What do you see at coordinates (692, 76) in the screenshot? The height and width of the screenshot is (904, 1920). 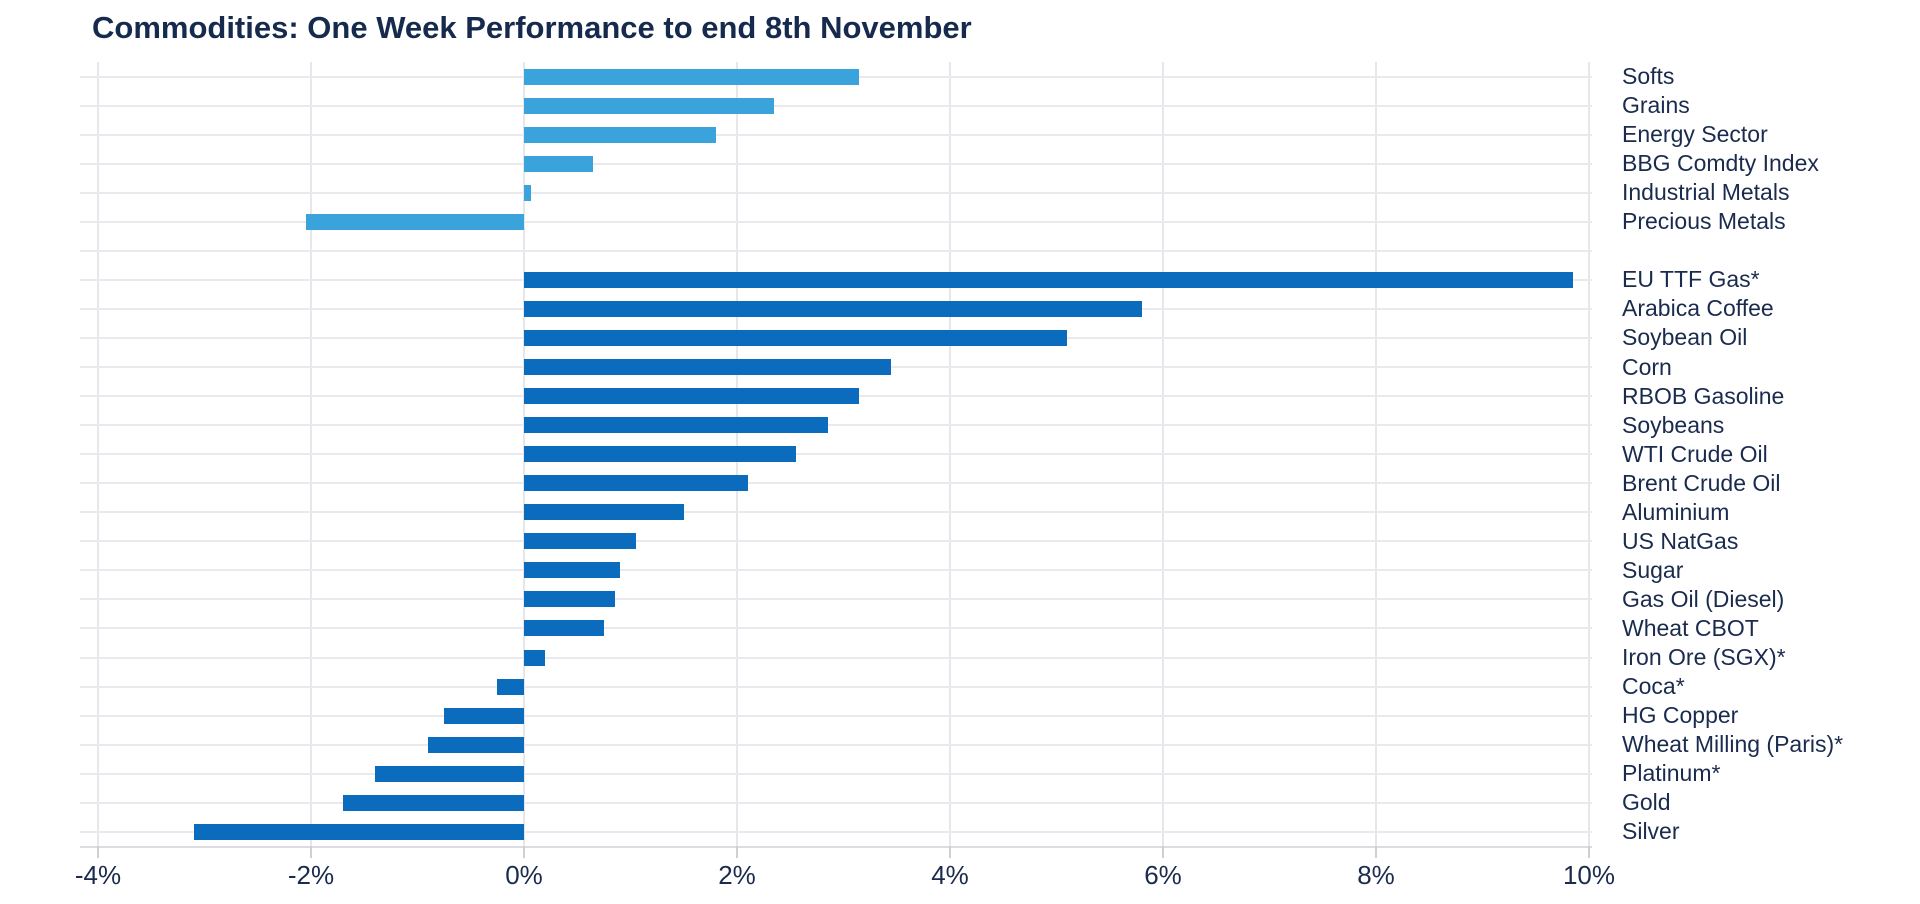 I see `bar-softs` at bounding box center [692, 76].